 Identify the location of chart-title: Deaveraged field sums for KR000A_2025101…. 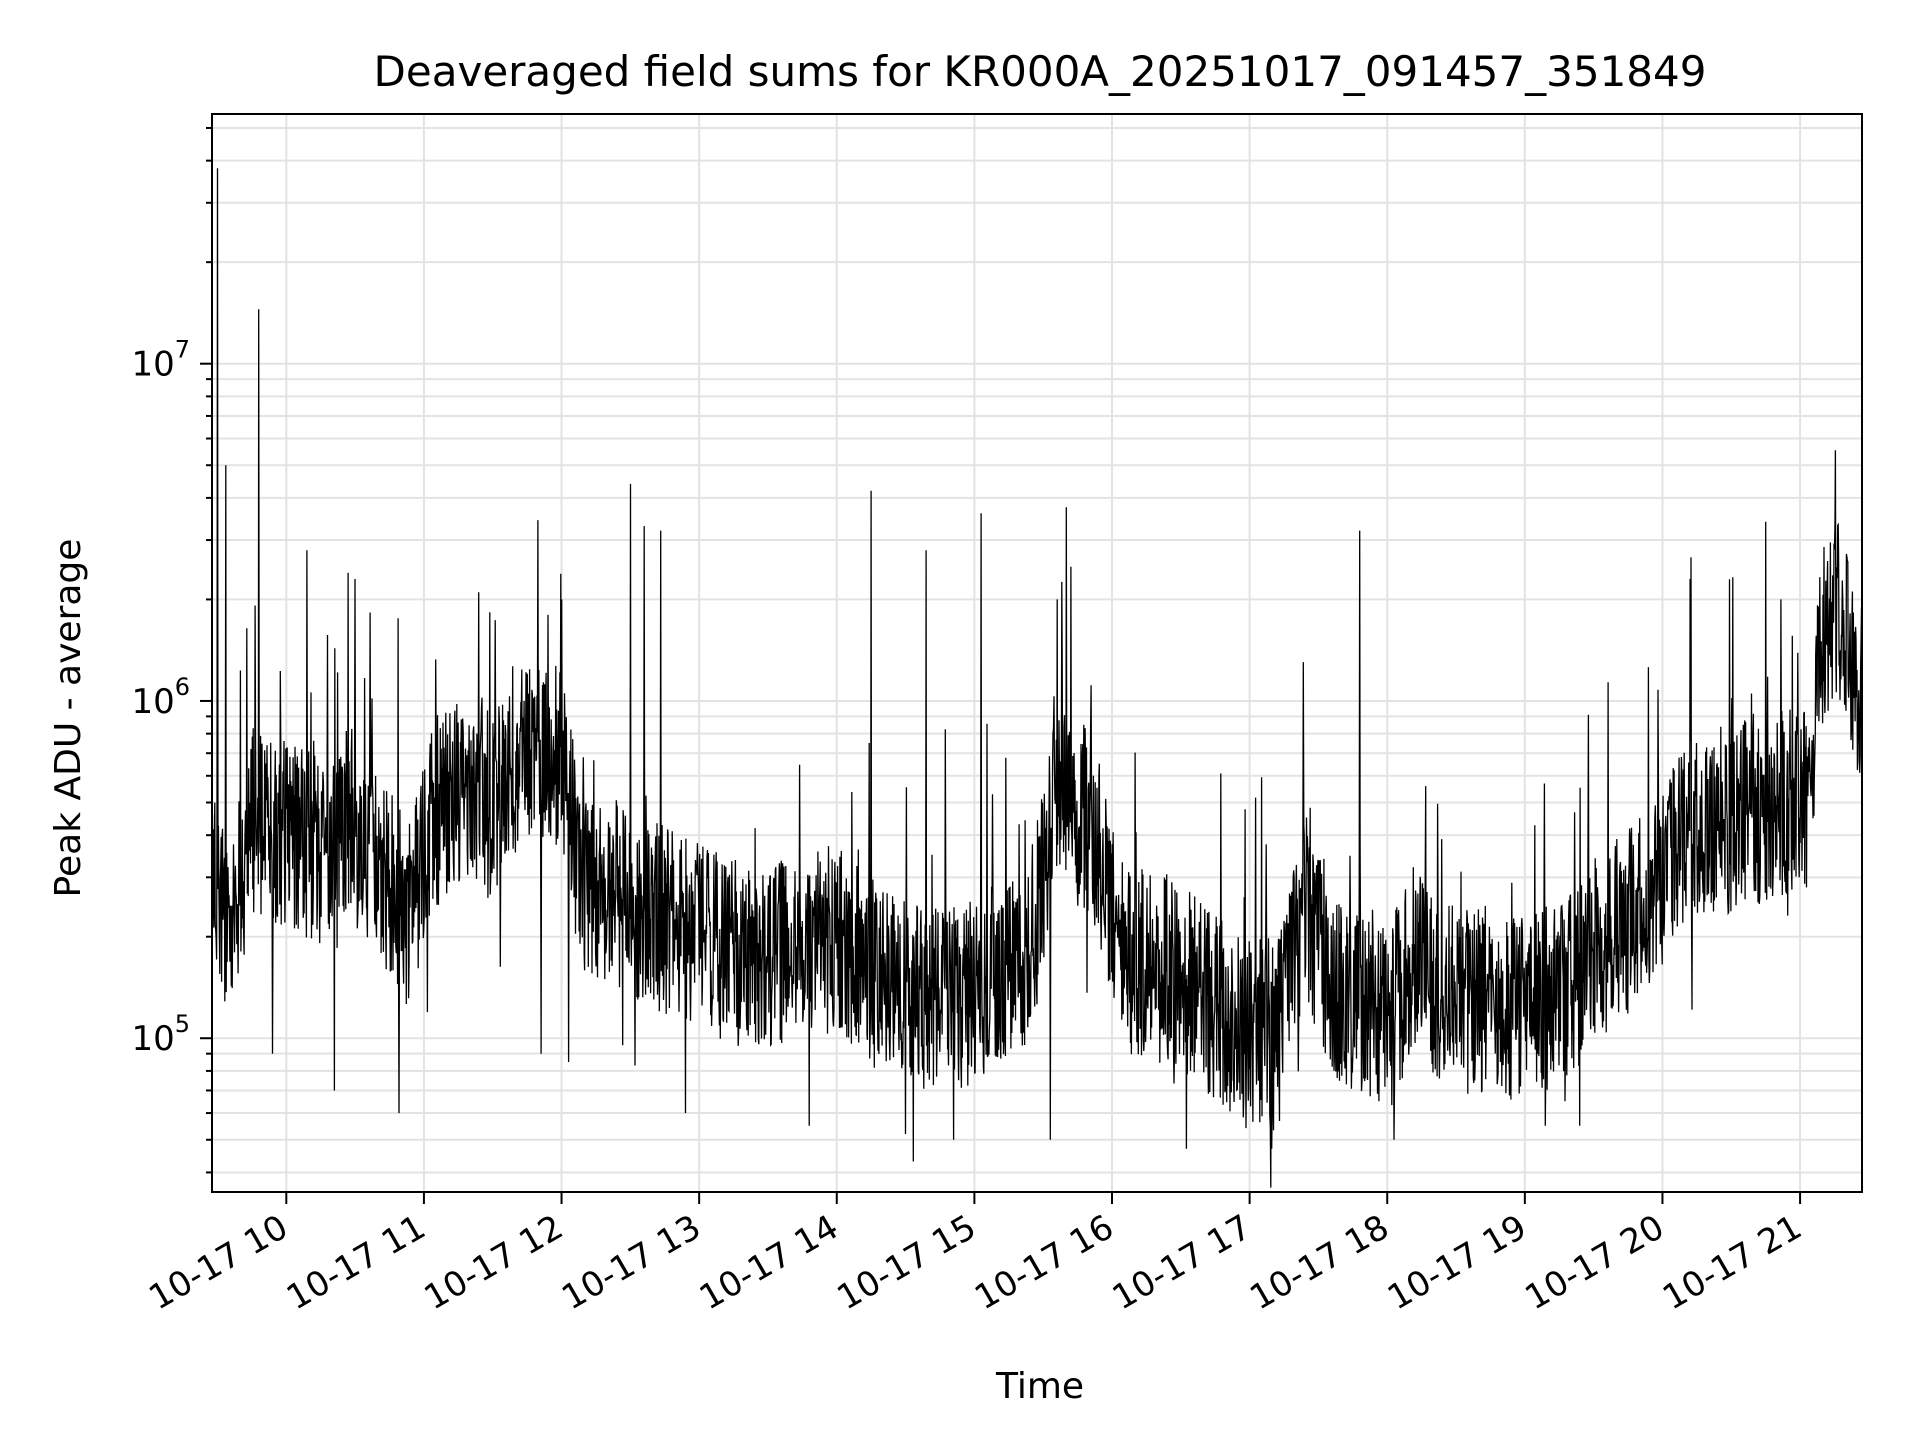
(1040, 71).